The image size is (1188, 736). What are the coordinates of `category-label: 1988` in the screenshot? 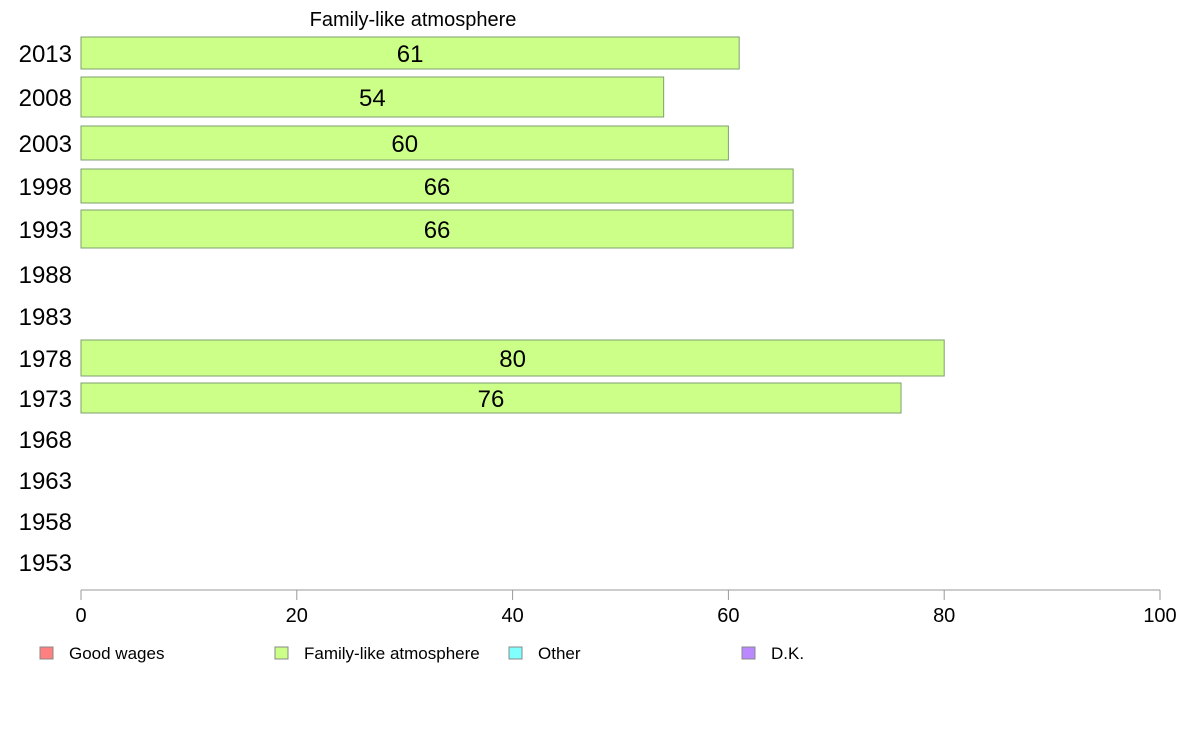 It's located at (45, 275).